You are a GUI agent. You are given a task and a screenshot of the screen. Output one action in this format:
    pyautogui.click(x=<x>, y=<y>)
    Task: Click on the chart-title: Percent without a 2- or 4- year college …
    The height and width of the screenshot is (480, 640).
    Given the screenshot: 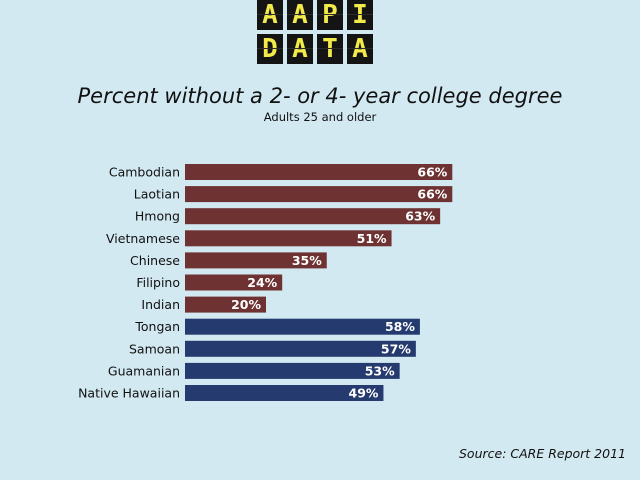 What is the action you would take?
    pyautogui.click(x=320, y=96)
    